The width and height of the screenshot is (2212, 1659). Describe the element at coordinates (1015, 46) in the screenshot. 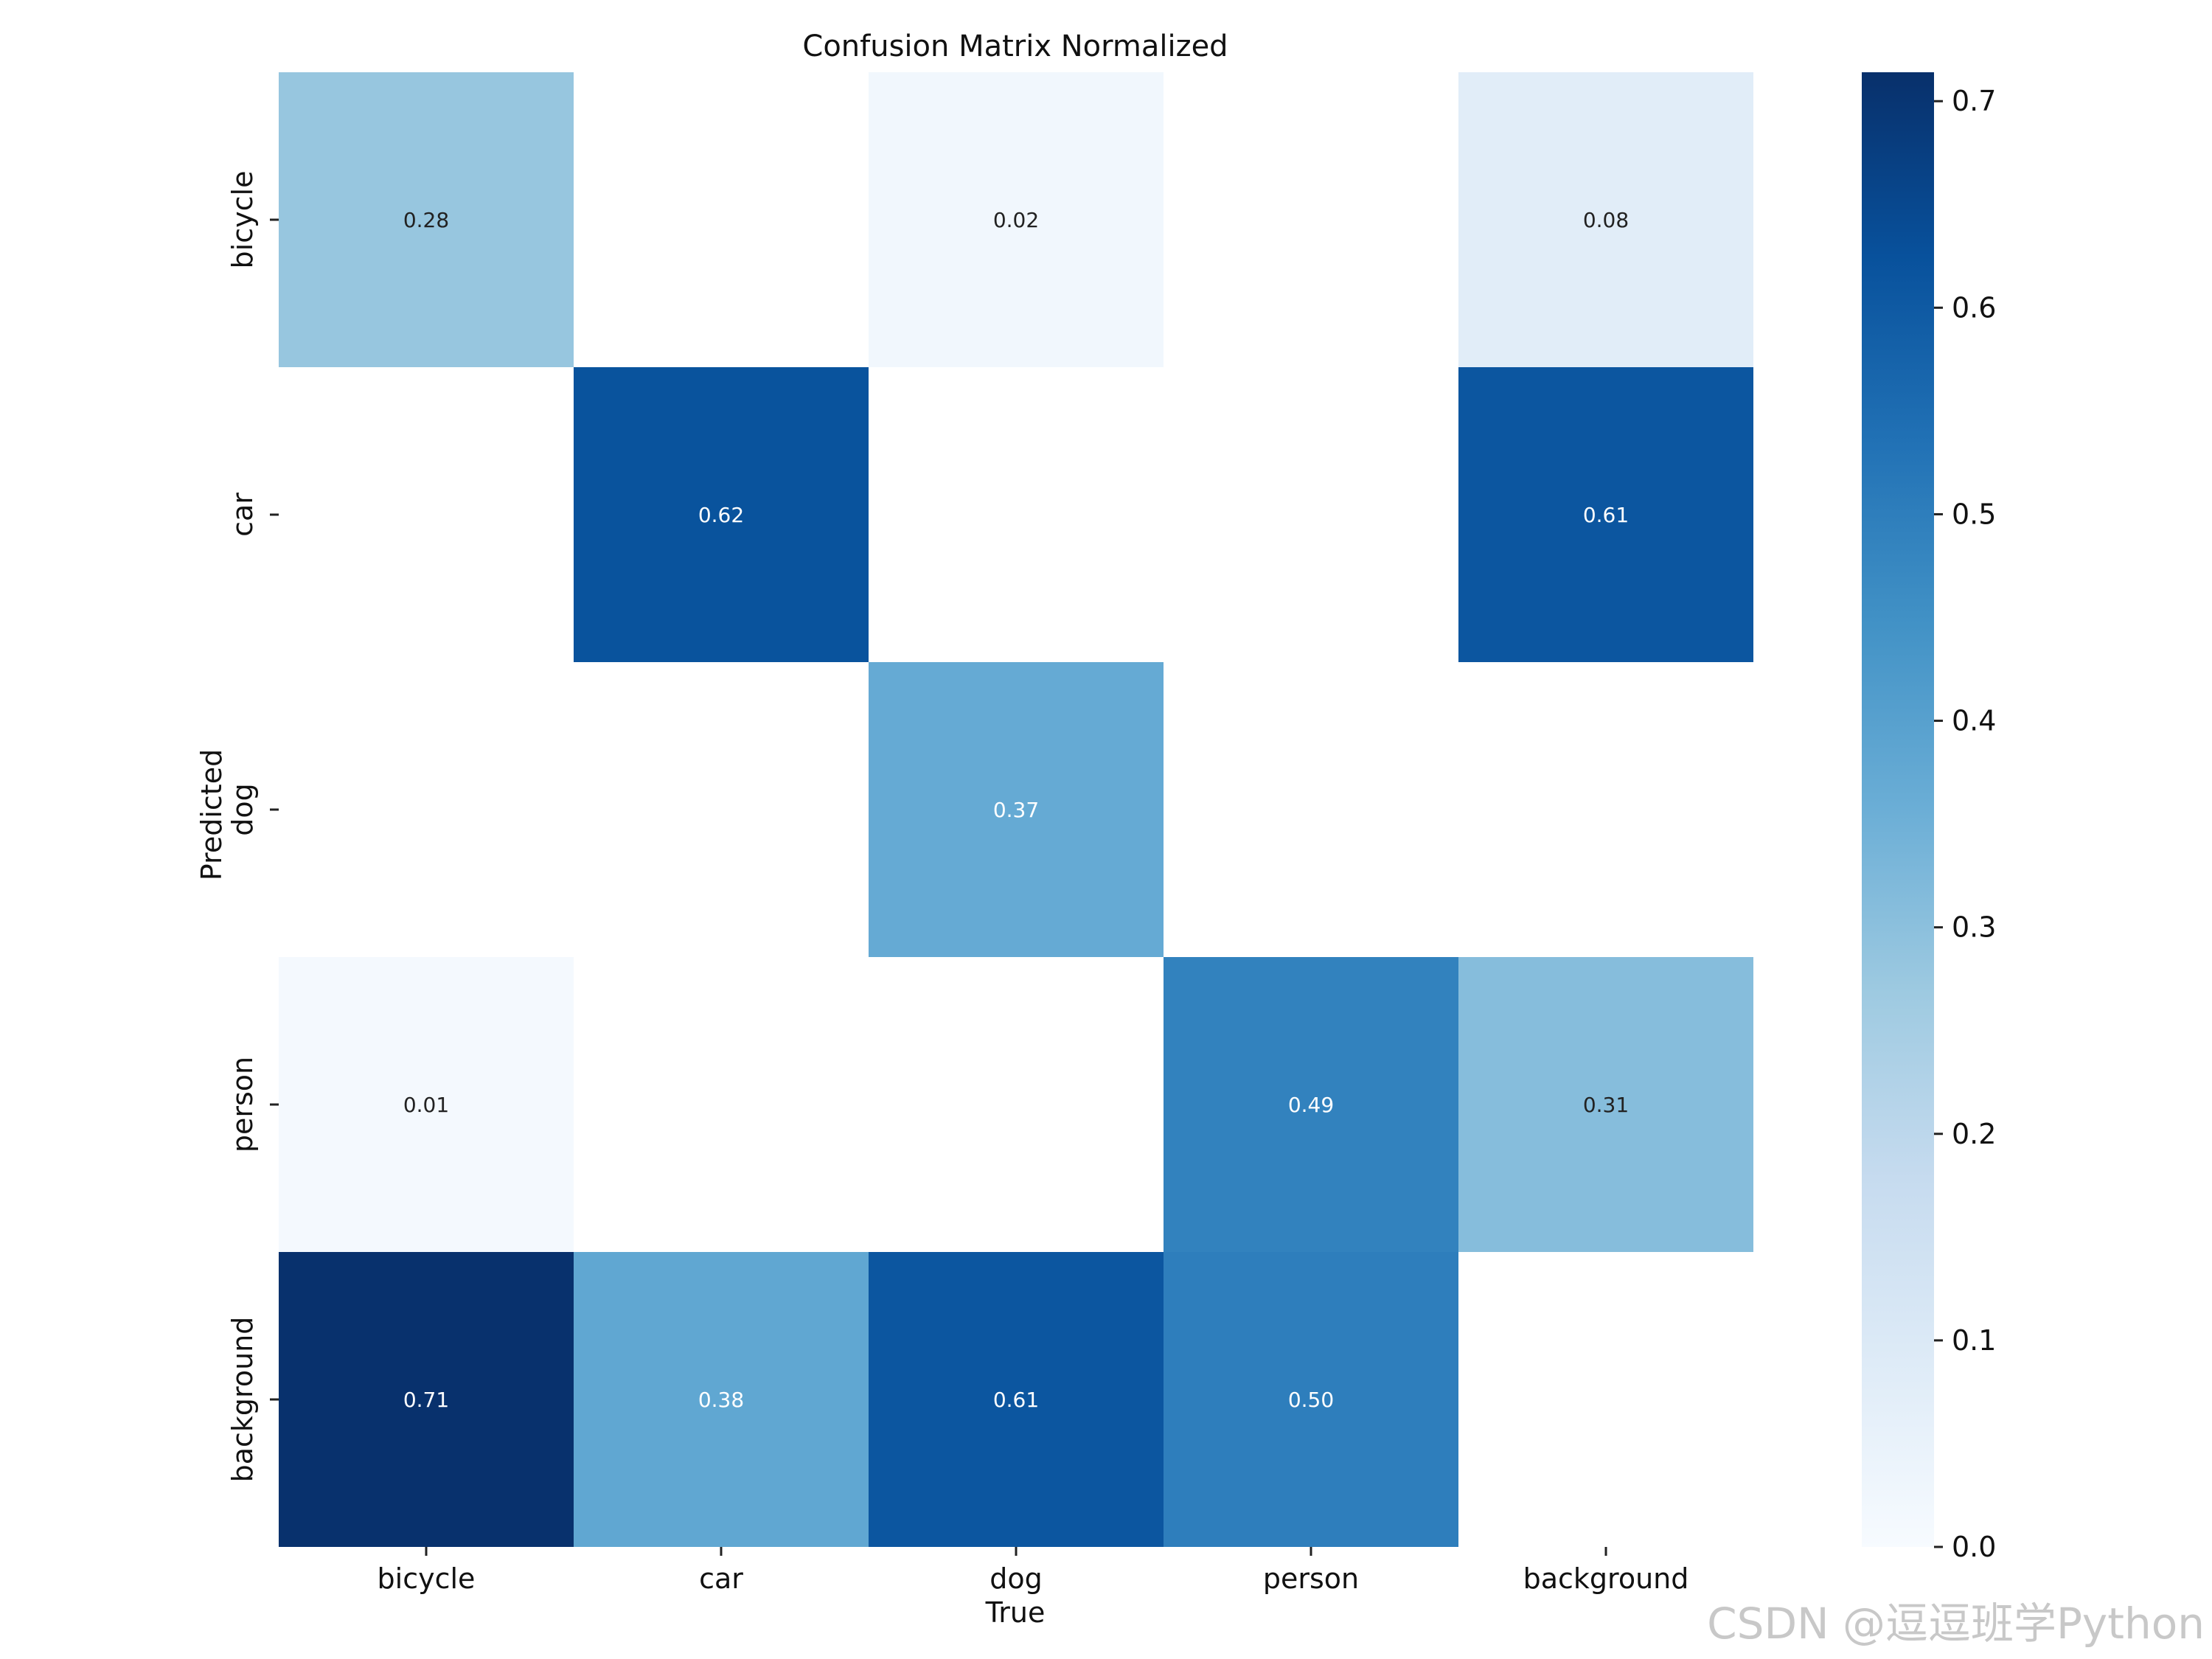

I see `chart-title: Confusion Matrix Normalized` at that location.